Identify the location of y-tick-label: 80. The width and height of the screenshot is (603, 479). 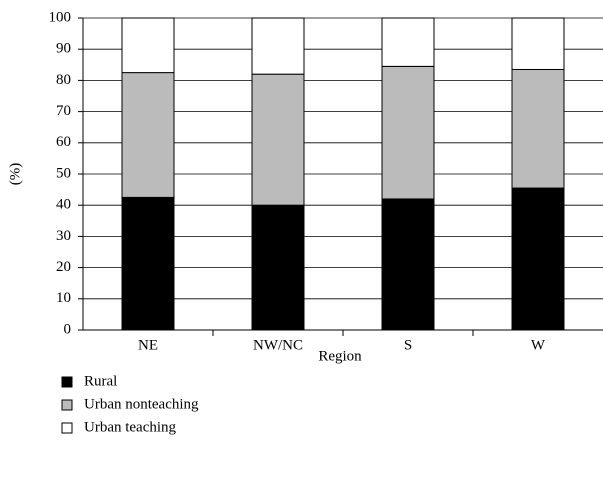
(63, 80).